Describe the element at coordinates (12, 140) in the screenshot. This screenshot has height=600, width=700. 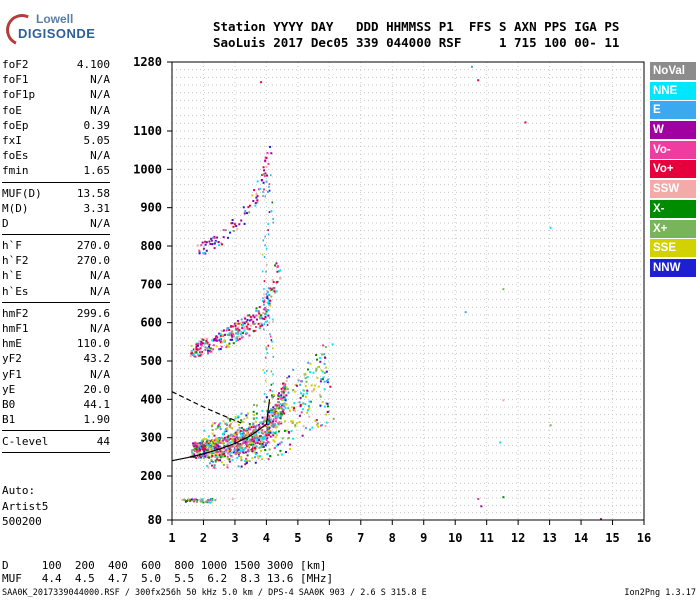
I see `param-name: fxI` at that location.